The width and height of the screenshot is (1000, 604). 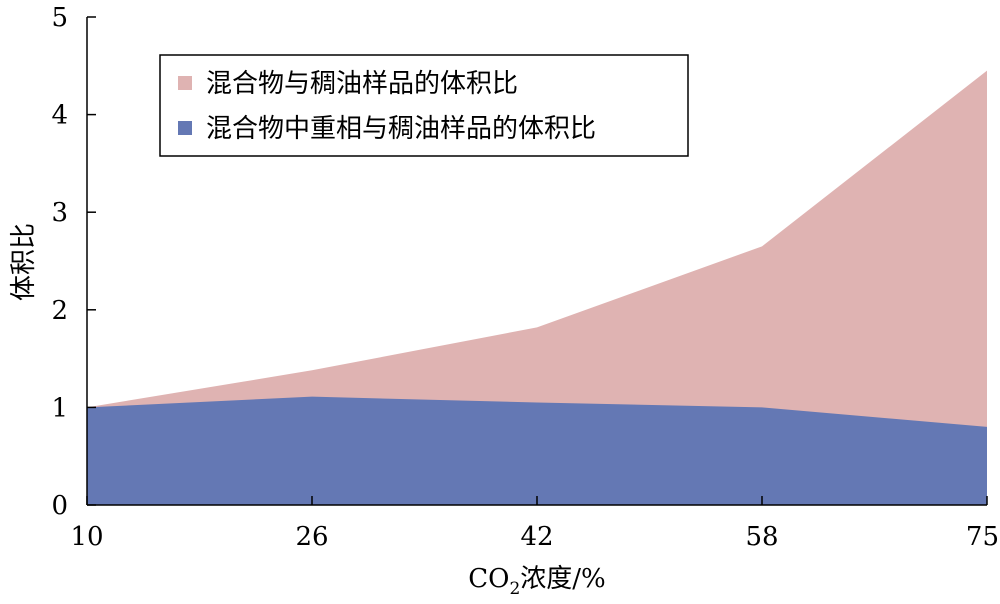 What do you see at coordinates (24, 262) in the screenshot?
I see `y-axis-title: 体积比` at bounding box center [24, 262].